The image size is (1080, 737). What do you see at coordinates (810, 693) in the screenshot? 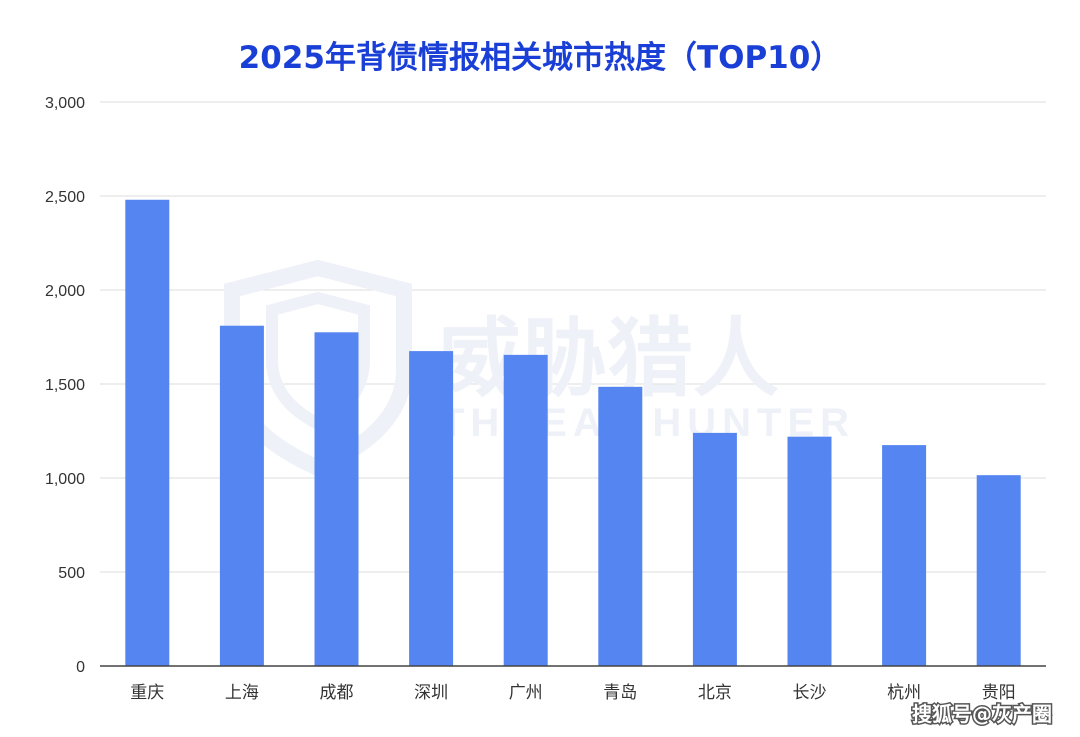
I see `x-tick-label: 长沙` at bounding box center [810, 693].